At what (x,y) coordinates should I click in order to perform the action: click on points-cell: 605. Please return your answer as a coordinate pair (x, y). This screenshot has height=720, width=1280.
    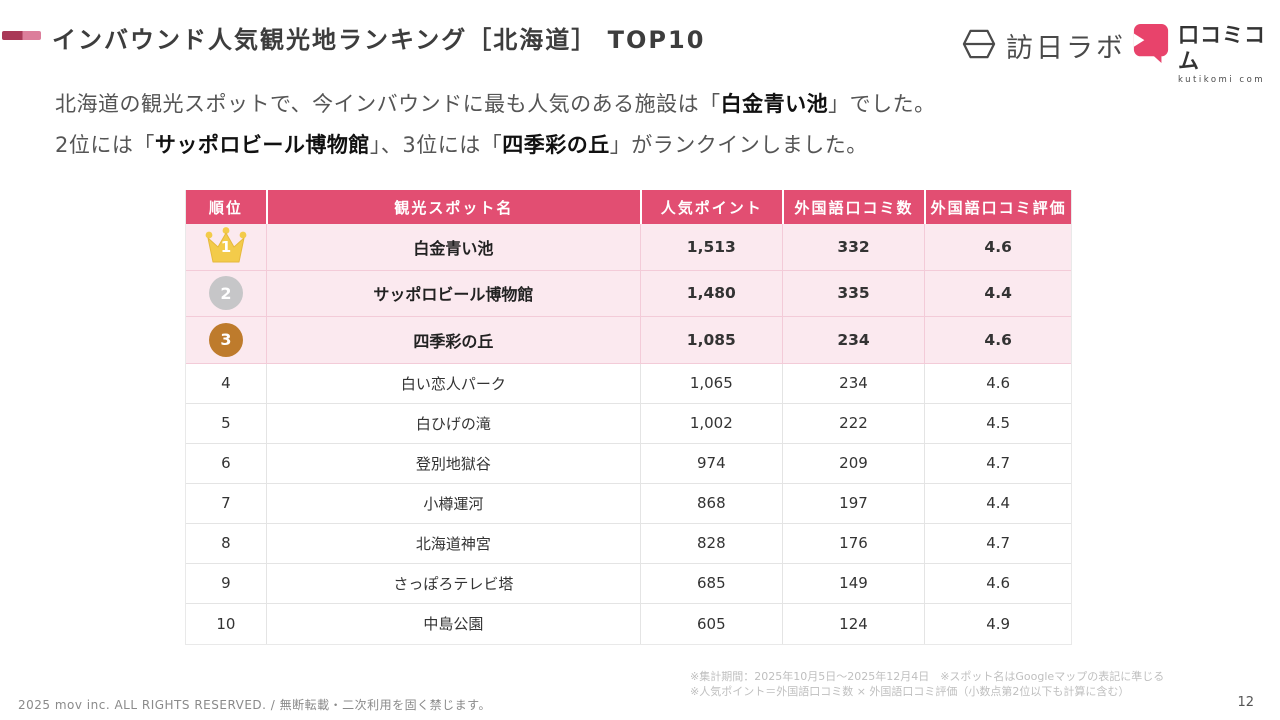
    Looking at the image, I should click on (710, 623).